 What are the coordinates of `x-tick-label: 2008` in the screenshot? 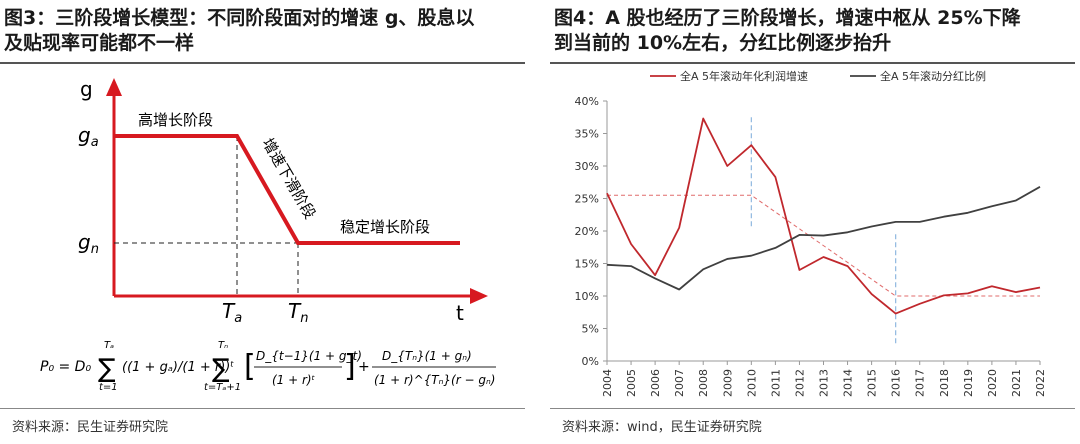 It's located at (703, 383).